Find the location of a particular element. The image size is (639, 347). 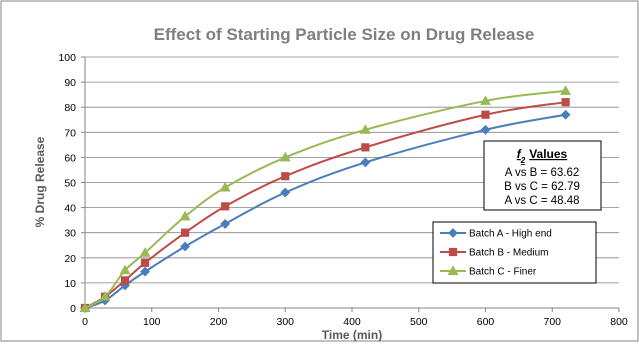

y-tick-label: 100 is located at coordinates (67, 58).